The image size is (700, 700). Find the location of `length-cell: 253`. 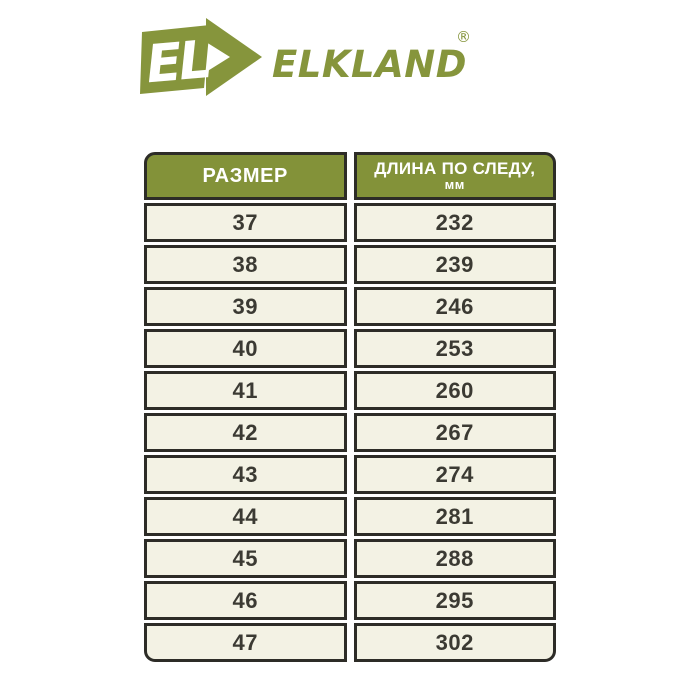

length-cell: 253 is located at coordinates (454, 348).